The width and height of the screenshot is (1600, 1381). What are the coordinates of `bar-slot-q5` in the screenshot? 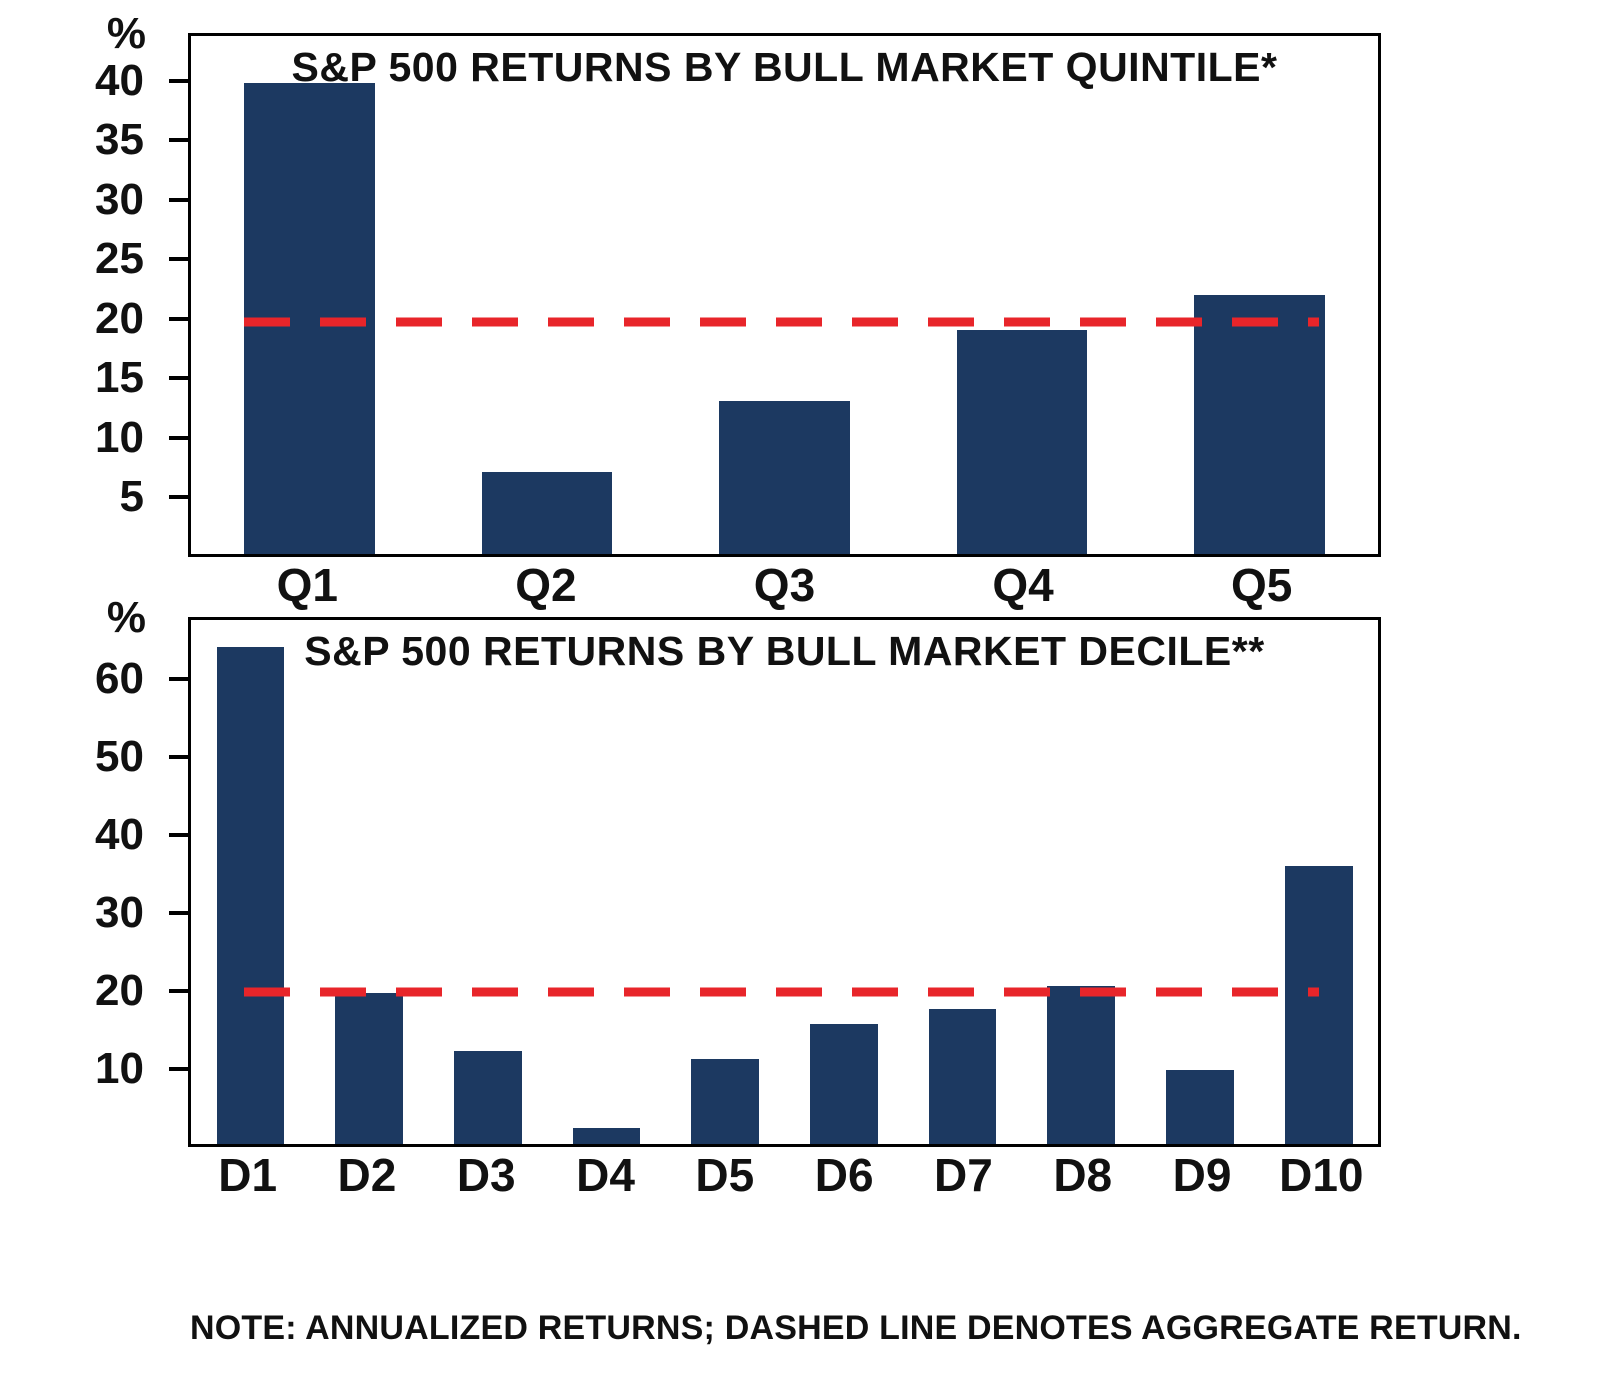 It's located at (1259, 295).